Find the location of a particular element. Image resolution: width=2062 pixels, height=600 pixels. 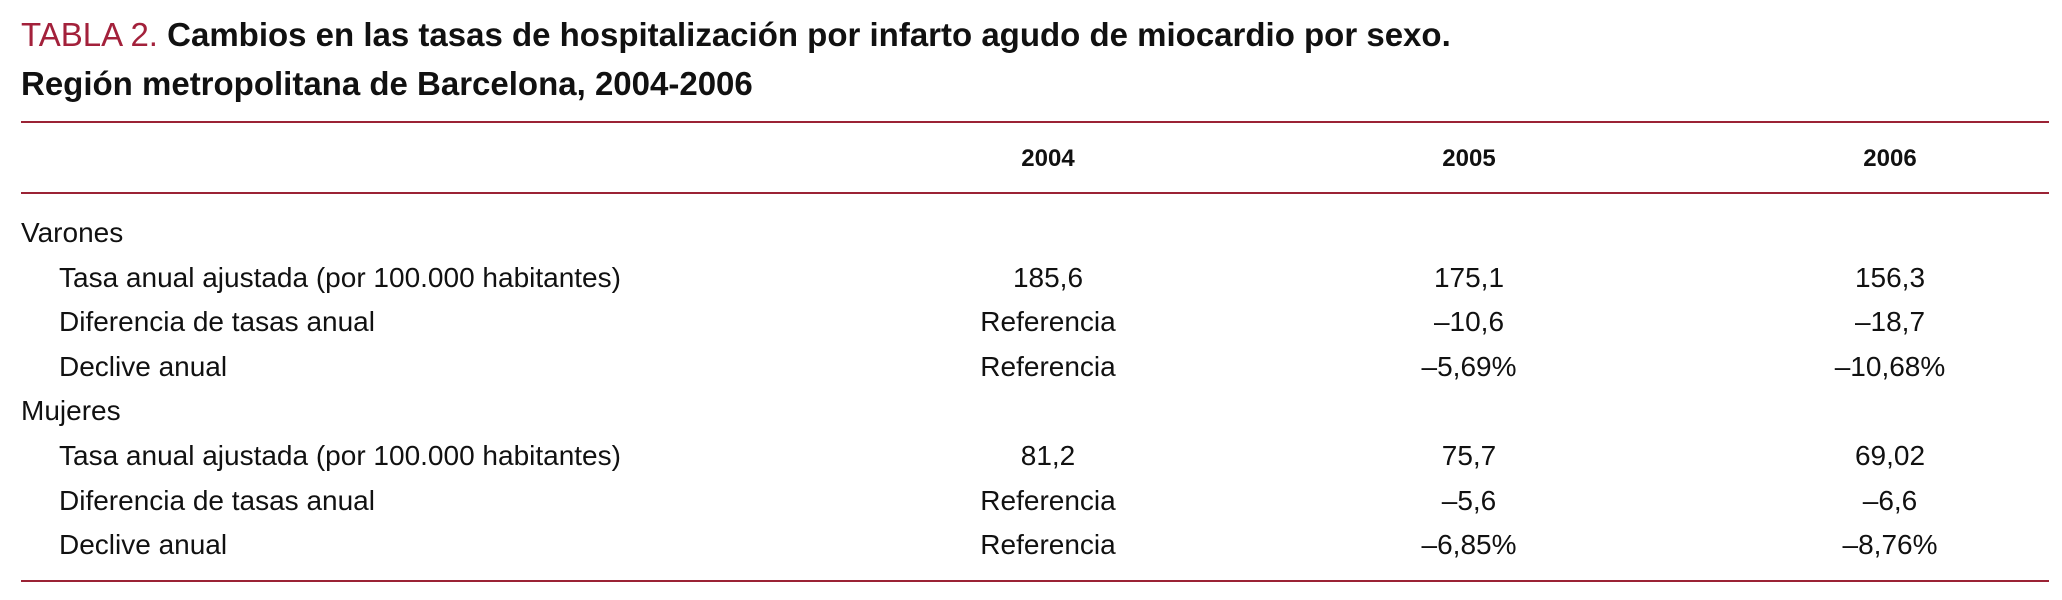

cell-value: –5,6 is located at coordinates (1469, 500).